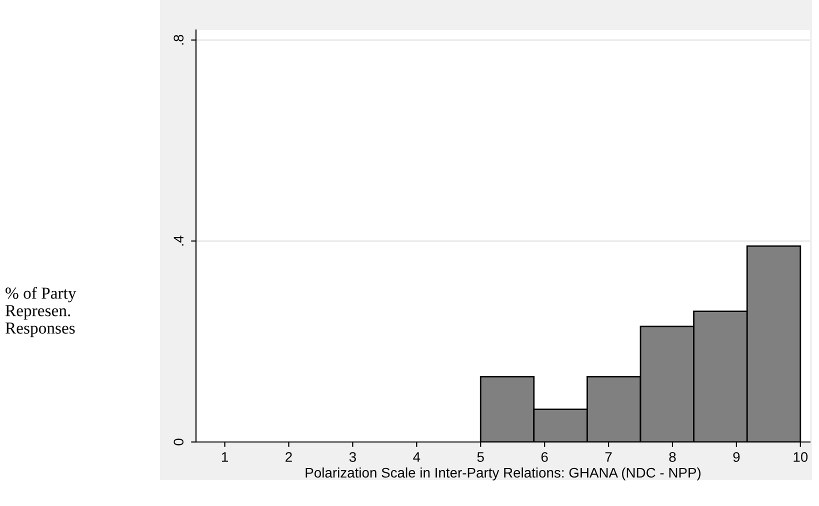 Image resolution: width=819 pixels, height=506 pixels. Describe the element at coordinates (179, 241) in the screenshot. I see `y-tick-label: .4` at that location.